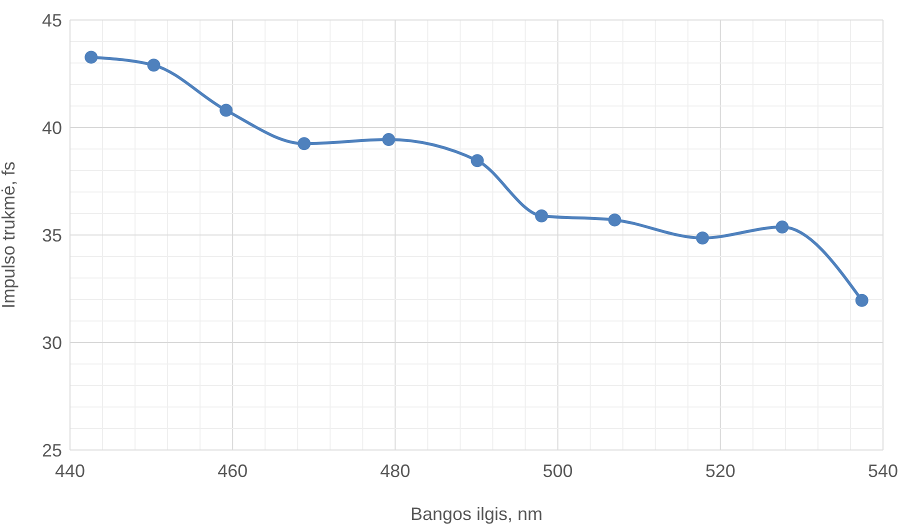  Describe the element at coordinates (395, 470) in the screenshot. I see `x-tick-label: 480` at that location.